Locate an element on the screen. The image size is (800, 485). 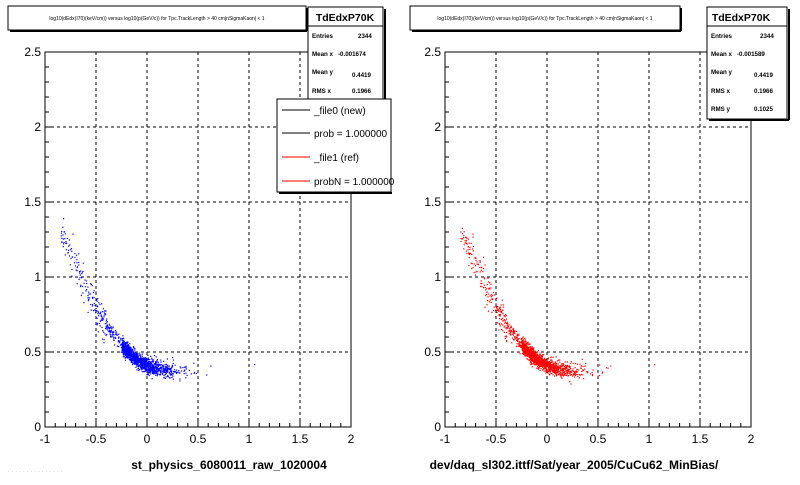
right-stats-row-value: 2344 is located at coordinates (767, 36).